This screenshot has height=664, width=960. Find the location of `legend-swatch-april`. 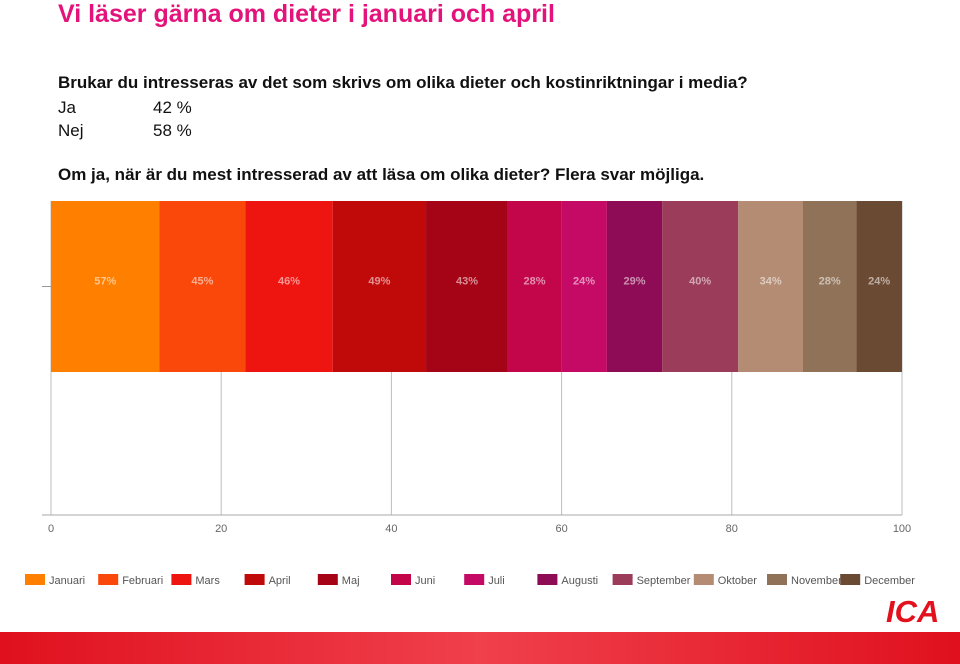

legend-swatch-april is located at coordinates (254, 579).